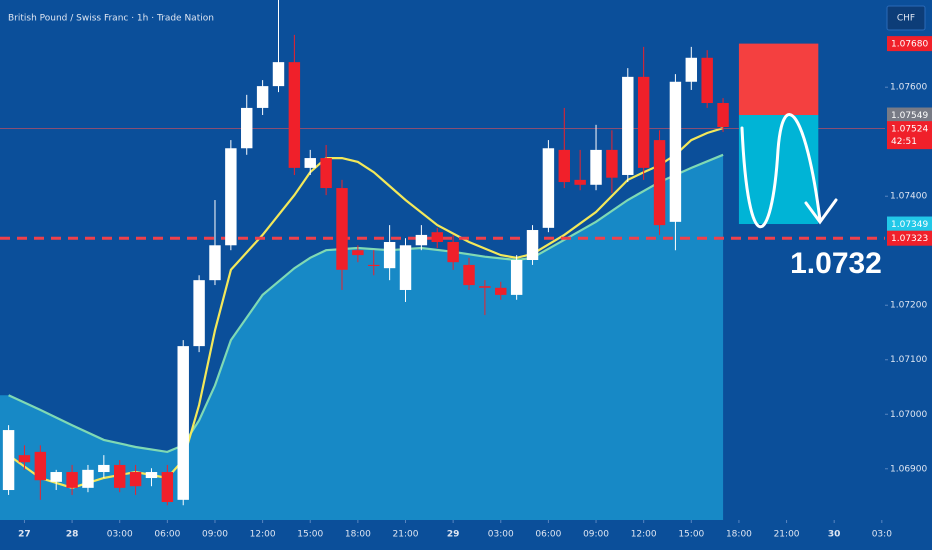  What do you see at coordinates (908, 469) in the screenshot?
I see `y-tick-label: 1.06900` at bounding box center [908, 469].